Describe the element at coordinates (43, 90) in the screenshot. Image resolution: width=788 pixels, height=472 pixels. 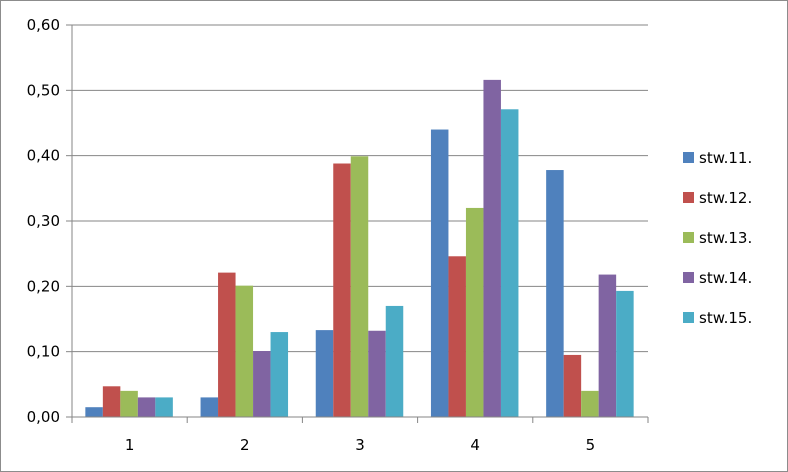
I see `y-tick-label: 0,50` at that location.